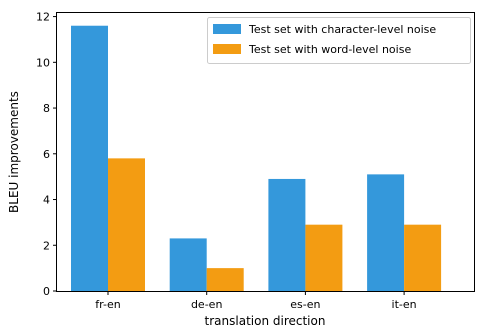 This screenshot has width=478, height=329. I want to click on x-axis-ticks: fr-en de-en es-en it-en, so click(256, 301).